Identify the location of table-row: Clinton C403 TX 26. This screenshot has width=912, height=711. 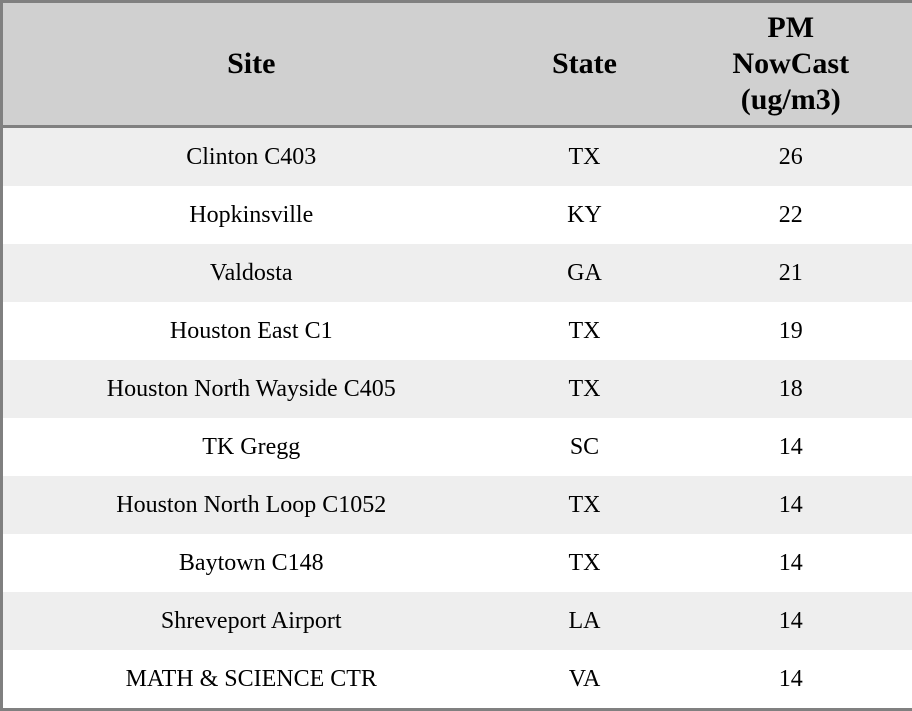
(456, 156).